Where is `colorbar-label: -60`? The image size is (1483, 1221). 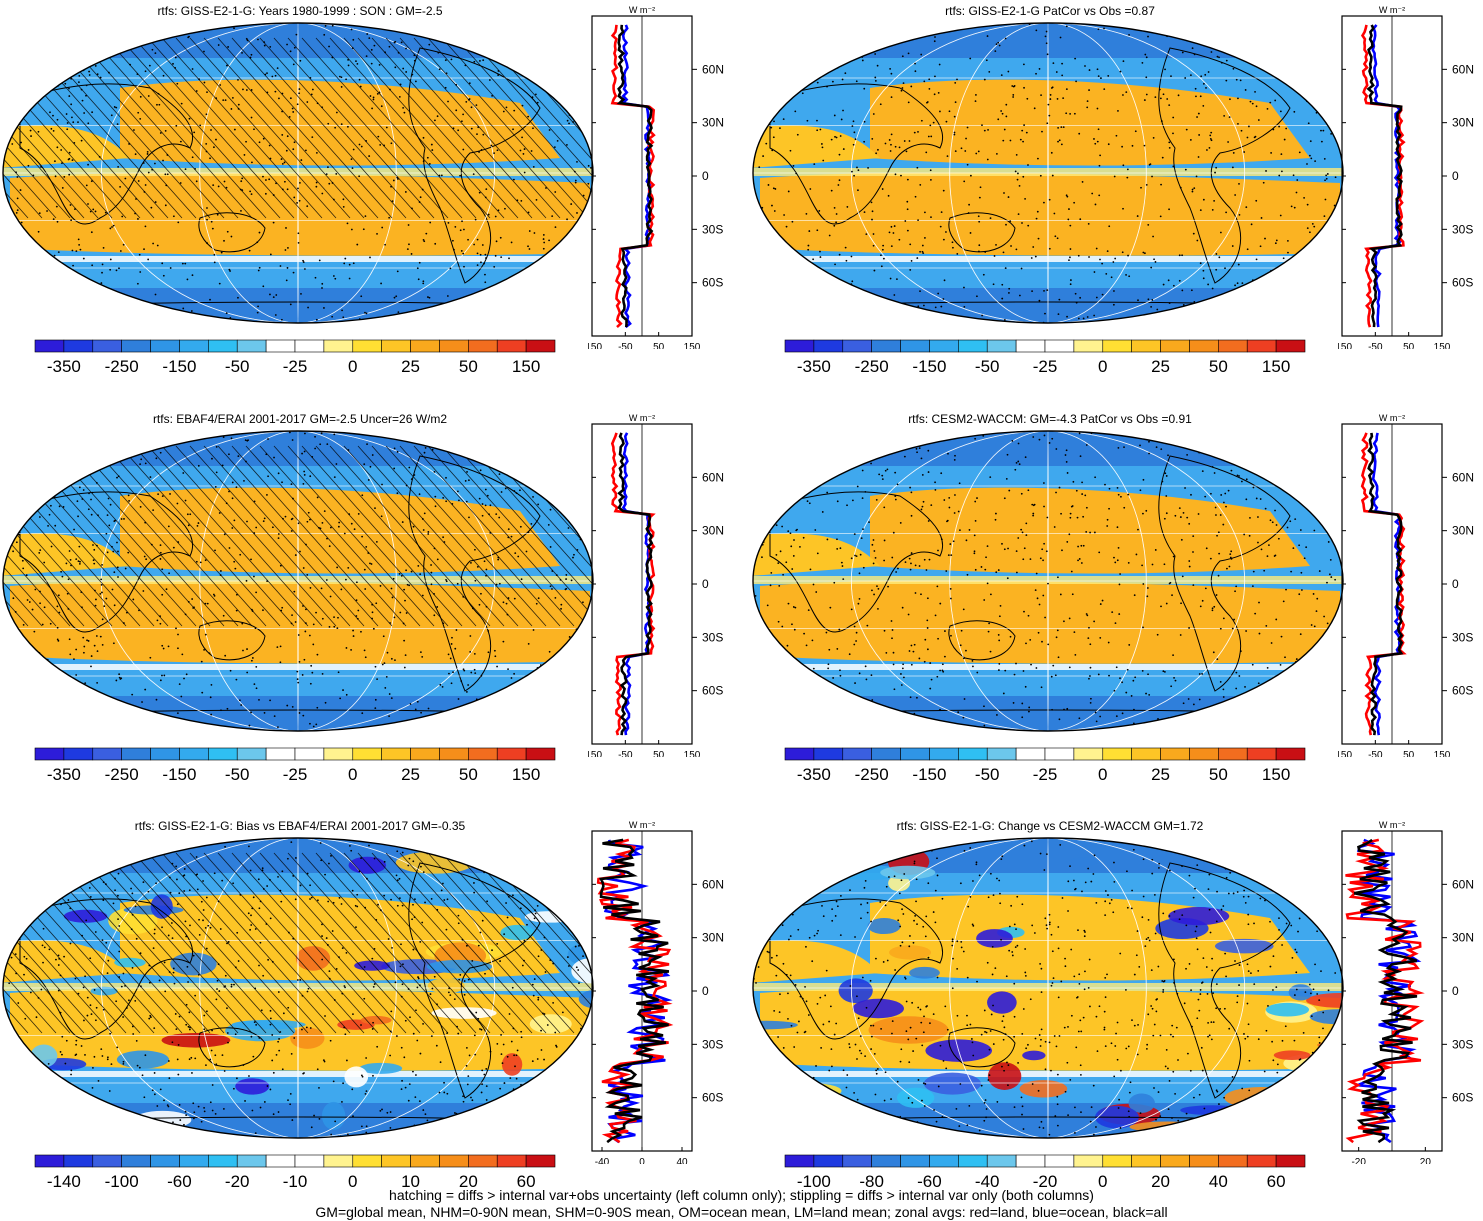
colorbar-label: -60 is located at coordinates (179, 1181).